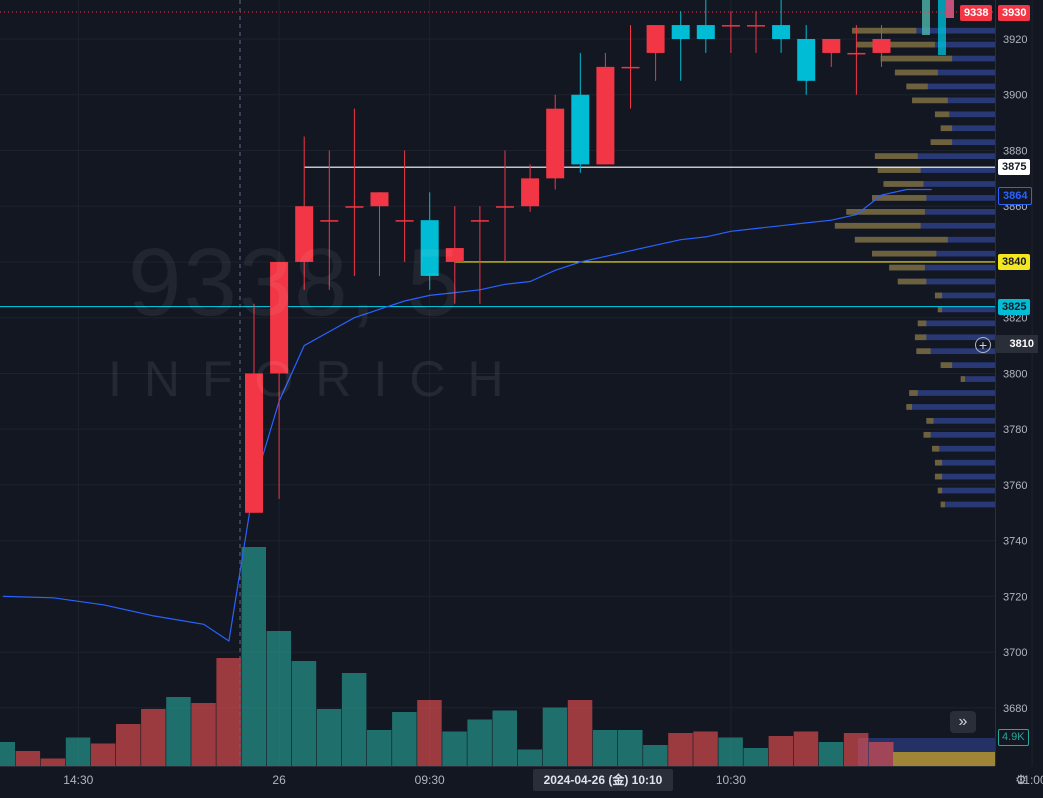 The image size is (1043, 798). What do you see at coordinates (914, 383) in the screenshot?
I see `volume-profile` at bounding box center [914, 383].